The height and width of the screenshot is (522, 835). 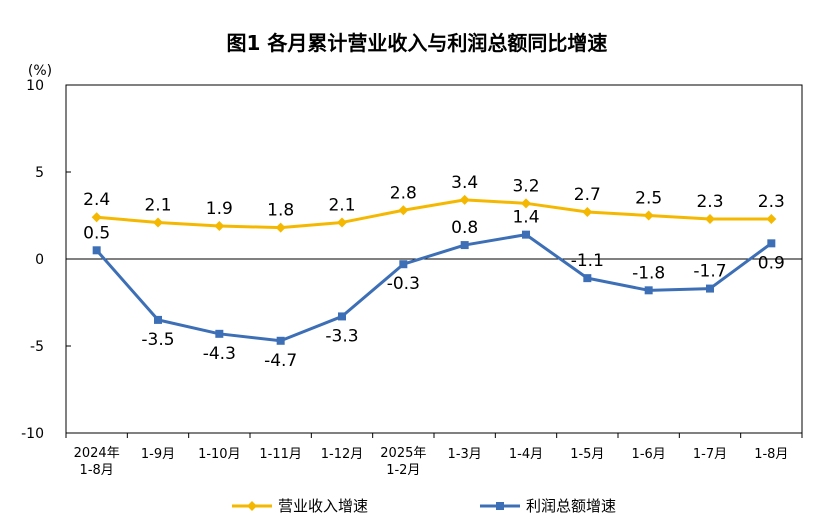 What do you see at coordinates (37, 347) in the screenshot?
I see `y-tick-label: -5` at bounding box center [37, 347].